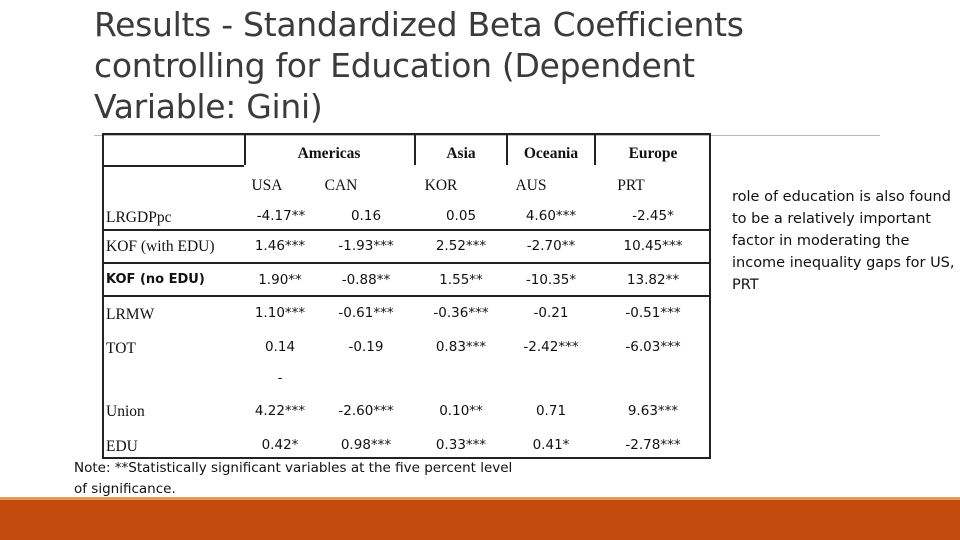 This screenshot has width=960, height=540. I want to click on table-cell: 0.83***, so click(461, 347).